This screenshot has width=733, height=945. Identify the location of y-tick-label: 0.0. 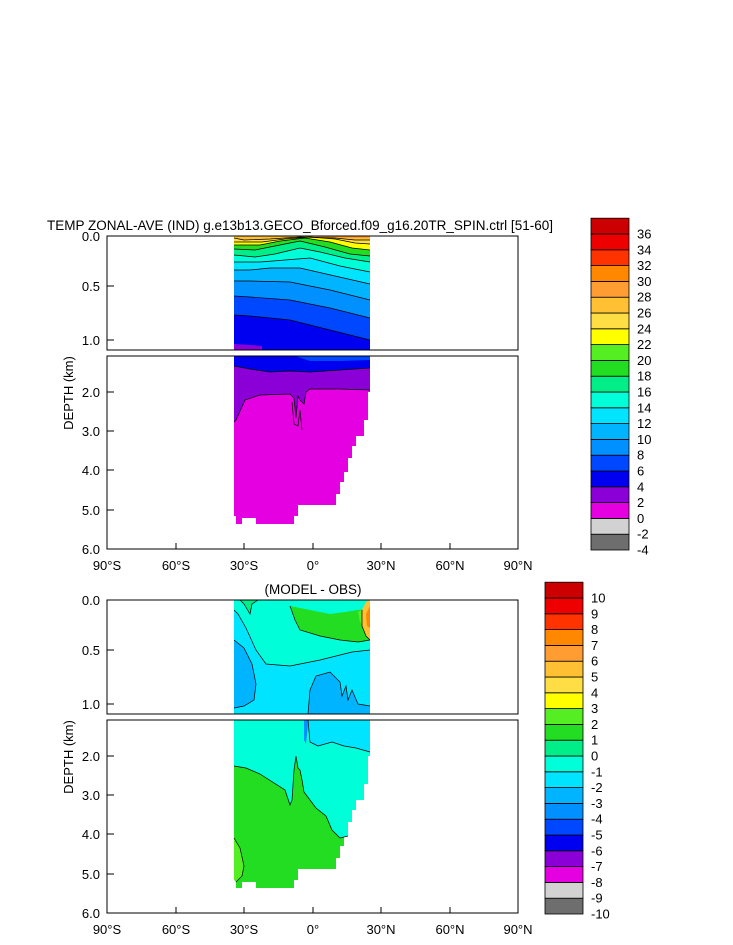
(91, 600).